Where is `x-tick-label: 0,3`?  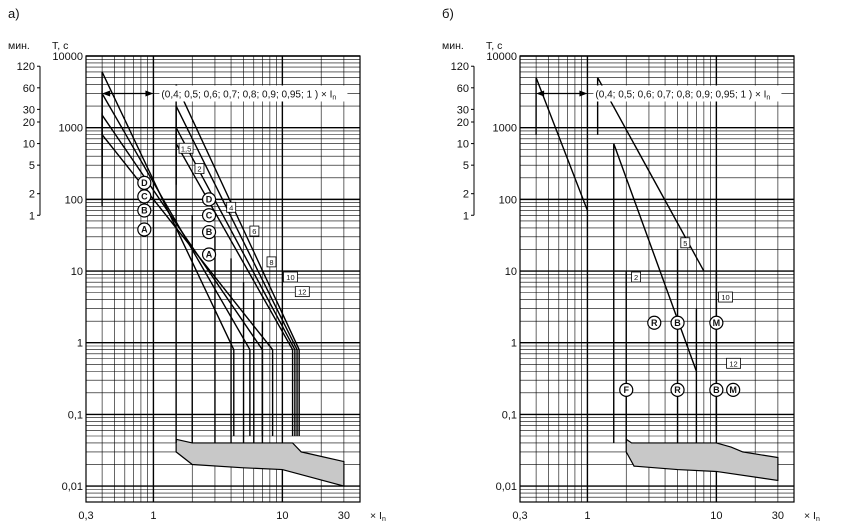
x-tick-label: 0,3 is located at coordinates (519, 516).